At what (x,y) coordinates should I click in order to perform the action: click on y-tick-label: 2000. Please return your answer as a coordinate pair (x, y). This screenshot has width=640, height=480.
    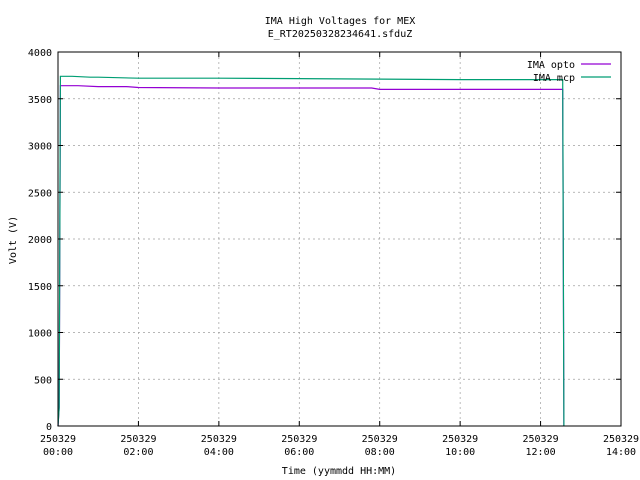
    Looking at the image, I should click on (40, 240).